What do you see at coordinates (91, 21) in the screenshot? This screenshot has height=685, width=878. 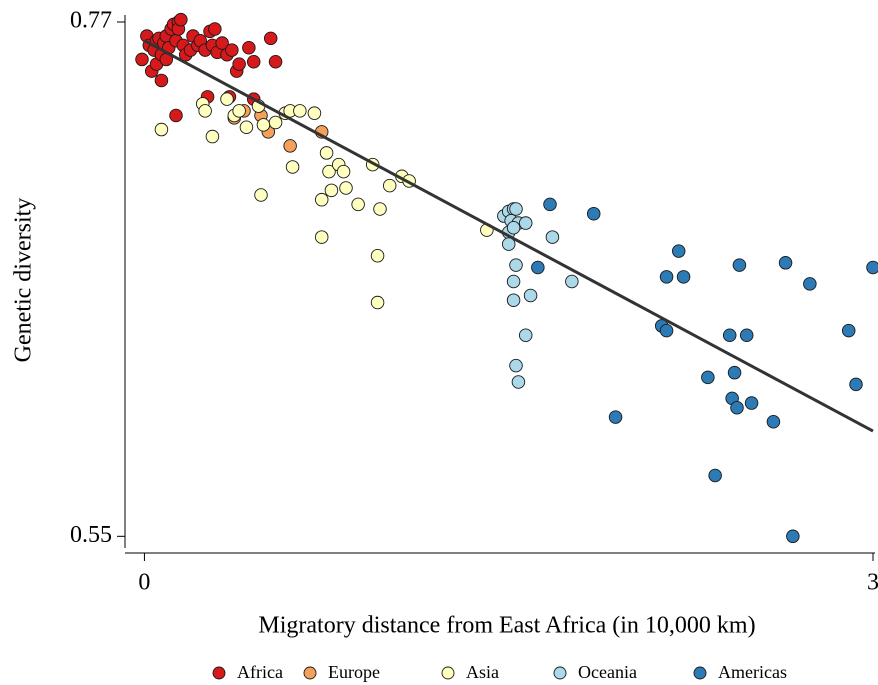 I see `y-tick-label: 0.77` at bounding box center [91, 21].